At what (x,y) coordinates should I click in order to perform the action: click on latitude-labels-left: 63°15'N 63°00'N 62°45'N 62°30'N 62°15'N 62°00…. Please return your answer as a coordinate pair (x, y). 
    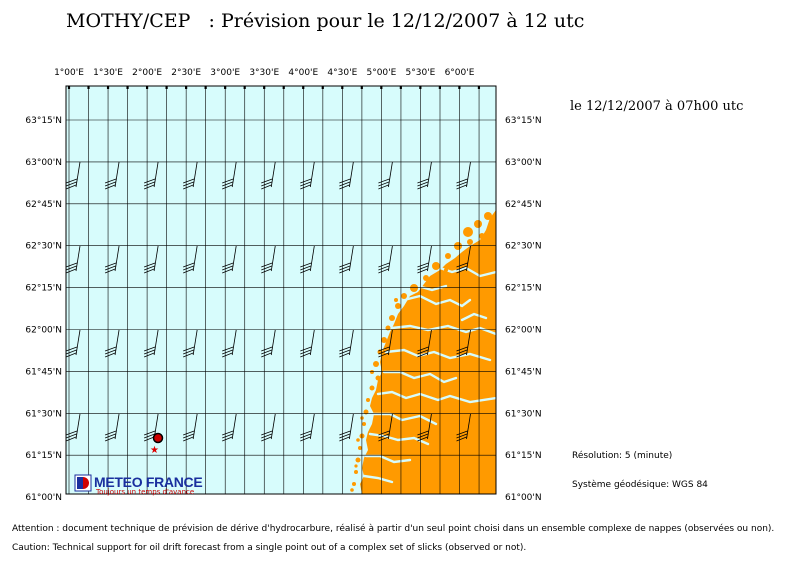
    Looking at the image, I should click on (43, 309).